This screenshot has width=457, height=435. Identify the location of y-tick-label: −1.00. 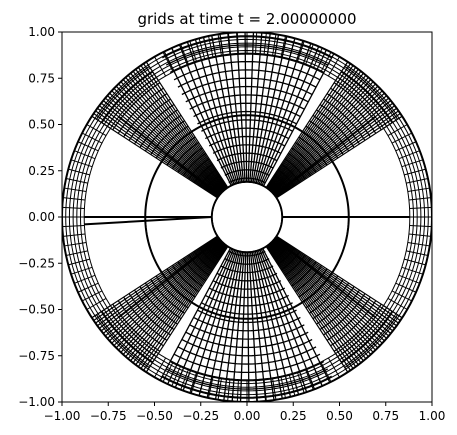
(36, 402).